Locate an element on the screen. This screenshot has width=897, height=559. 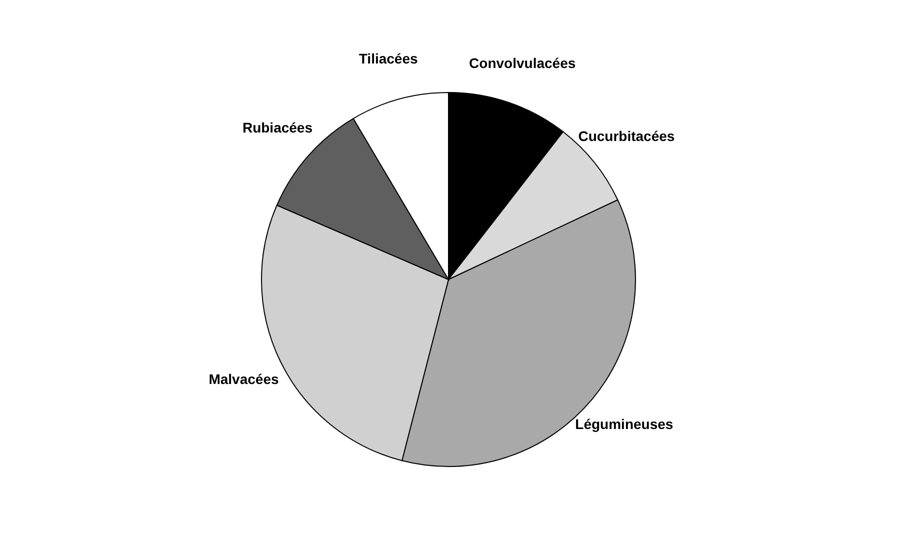
slice-label: Cucurbitacées is located at coordinates (626, 136).